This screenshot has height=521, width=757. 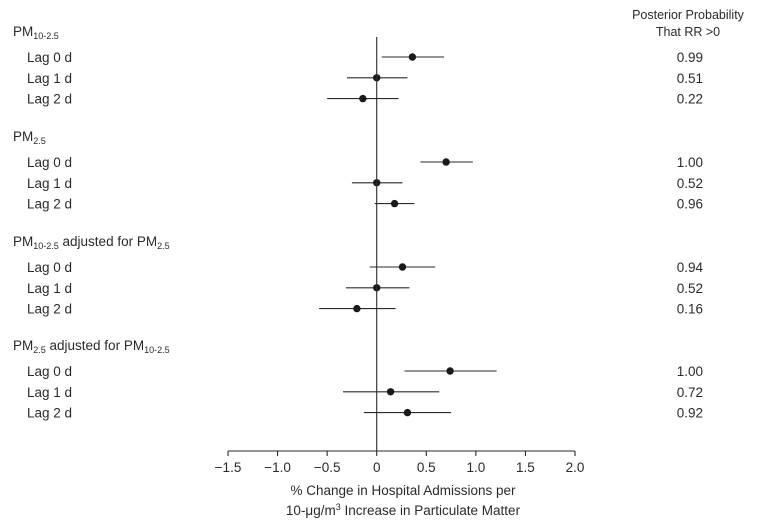 What do you see at coordinates (426, 467) in the screenshot?
I see `x-tick-label: 0.5` at bounding box center [426, 467].